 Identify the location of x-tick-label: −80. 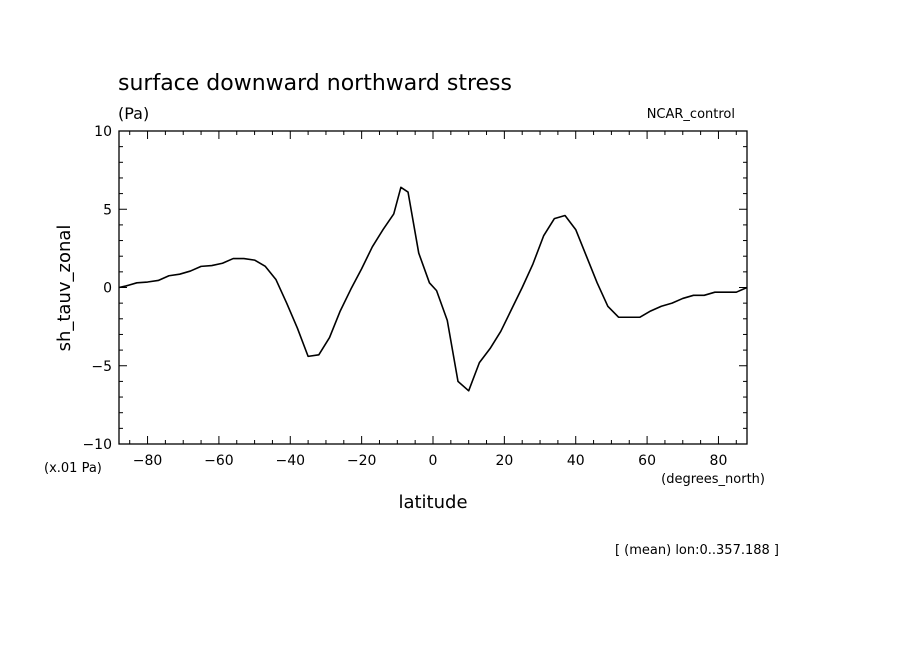
(148, 461).